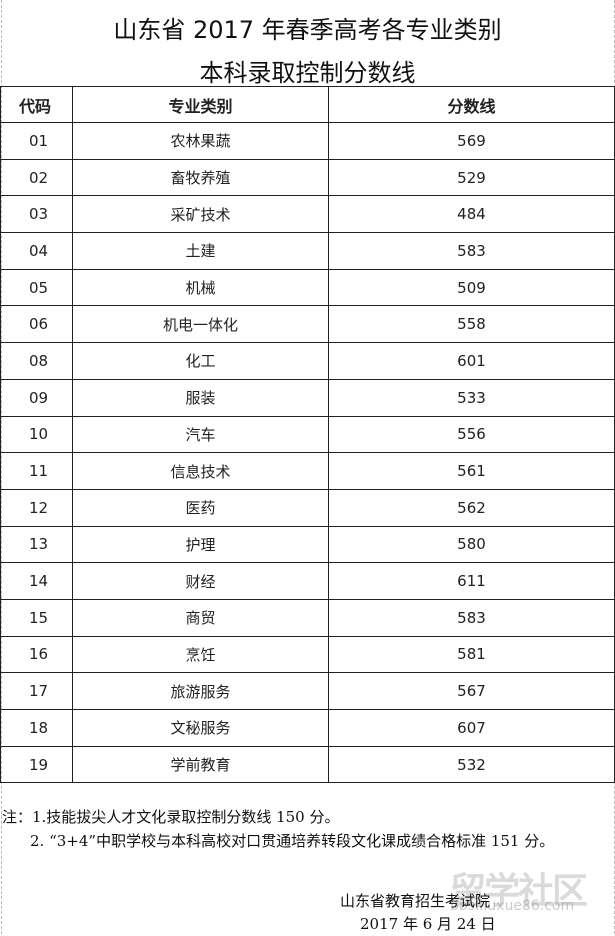  Describe the element at coordinates (471, 507) in the screenshot. I see `cell-score: 562` at that location.